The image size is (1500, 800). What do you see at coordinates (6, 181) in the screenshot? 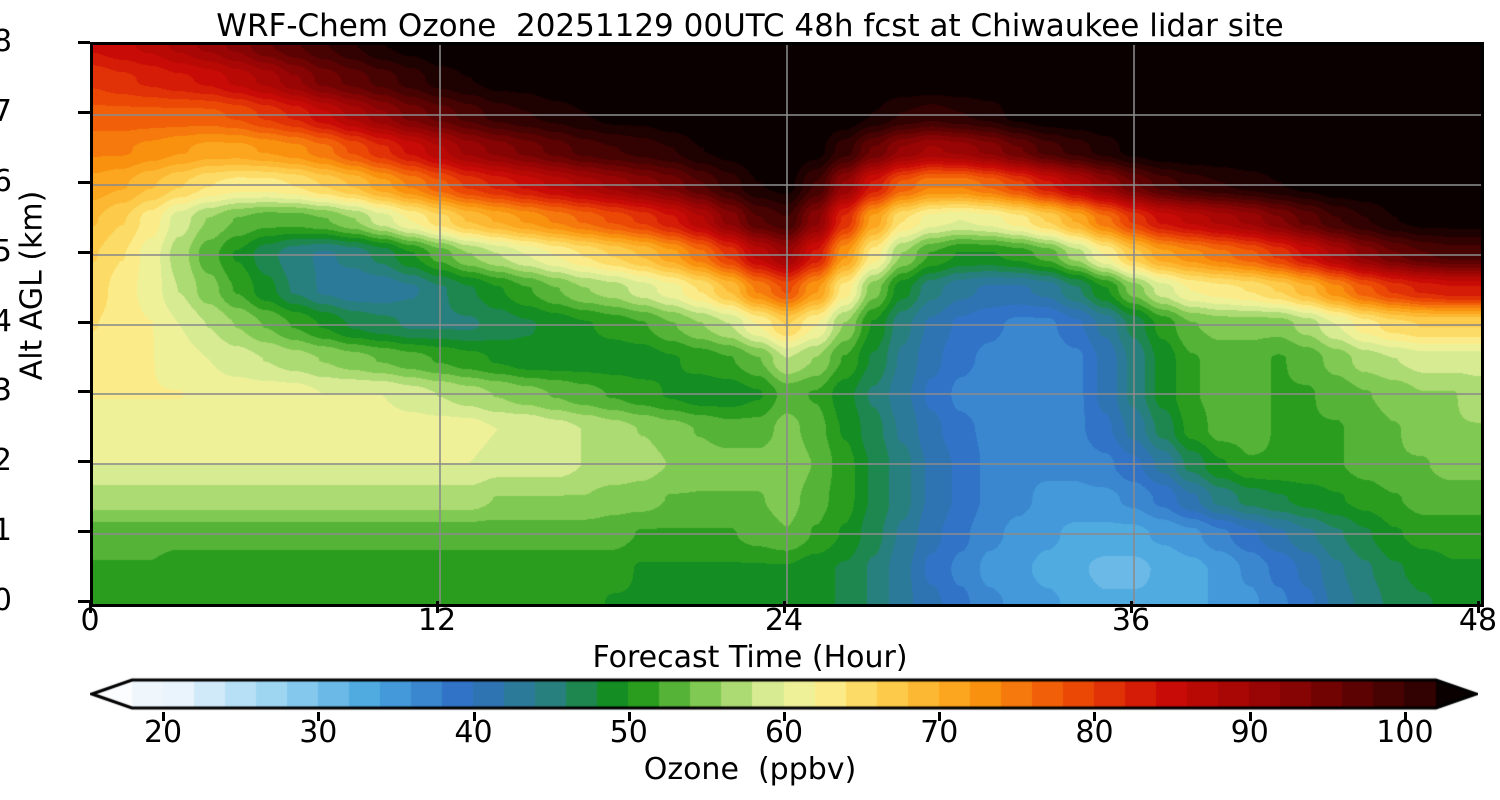
I see `y-tick-label: 6` at bounding box center [6, 181].